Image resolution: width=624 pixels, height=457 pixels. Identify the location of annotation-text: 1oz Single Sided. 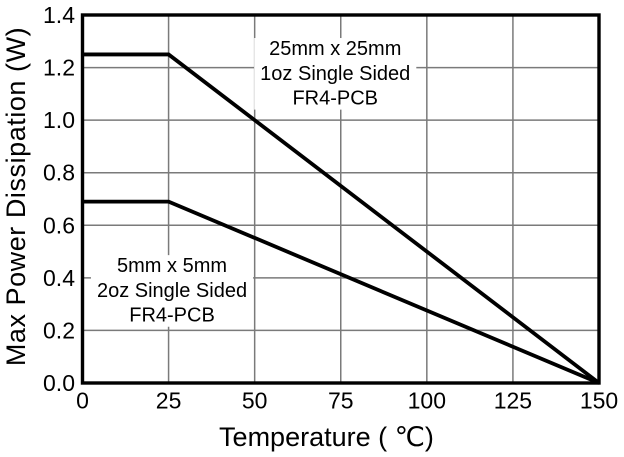
(335, 74).